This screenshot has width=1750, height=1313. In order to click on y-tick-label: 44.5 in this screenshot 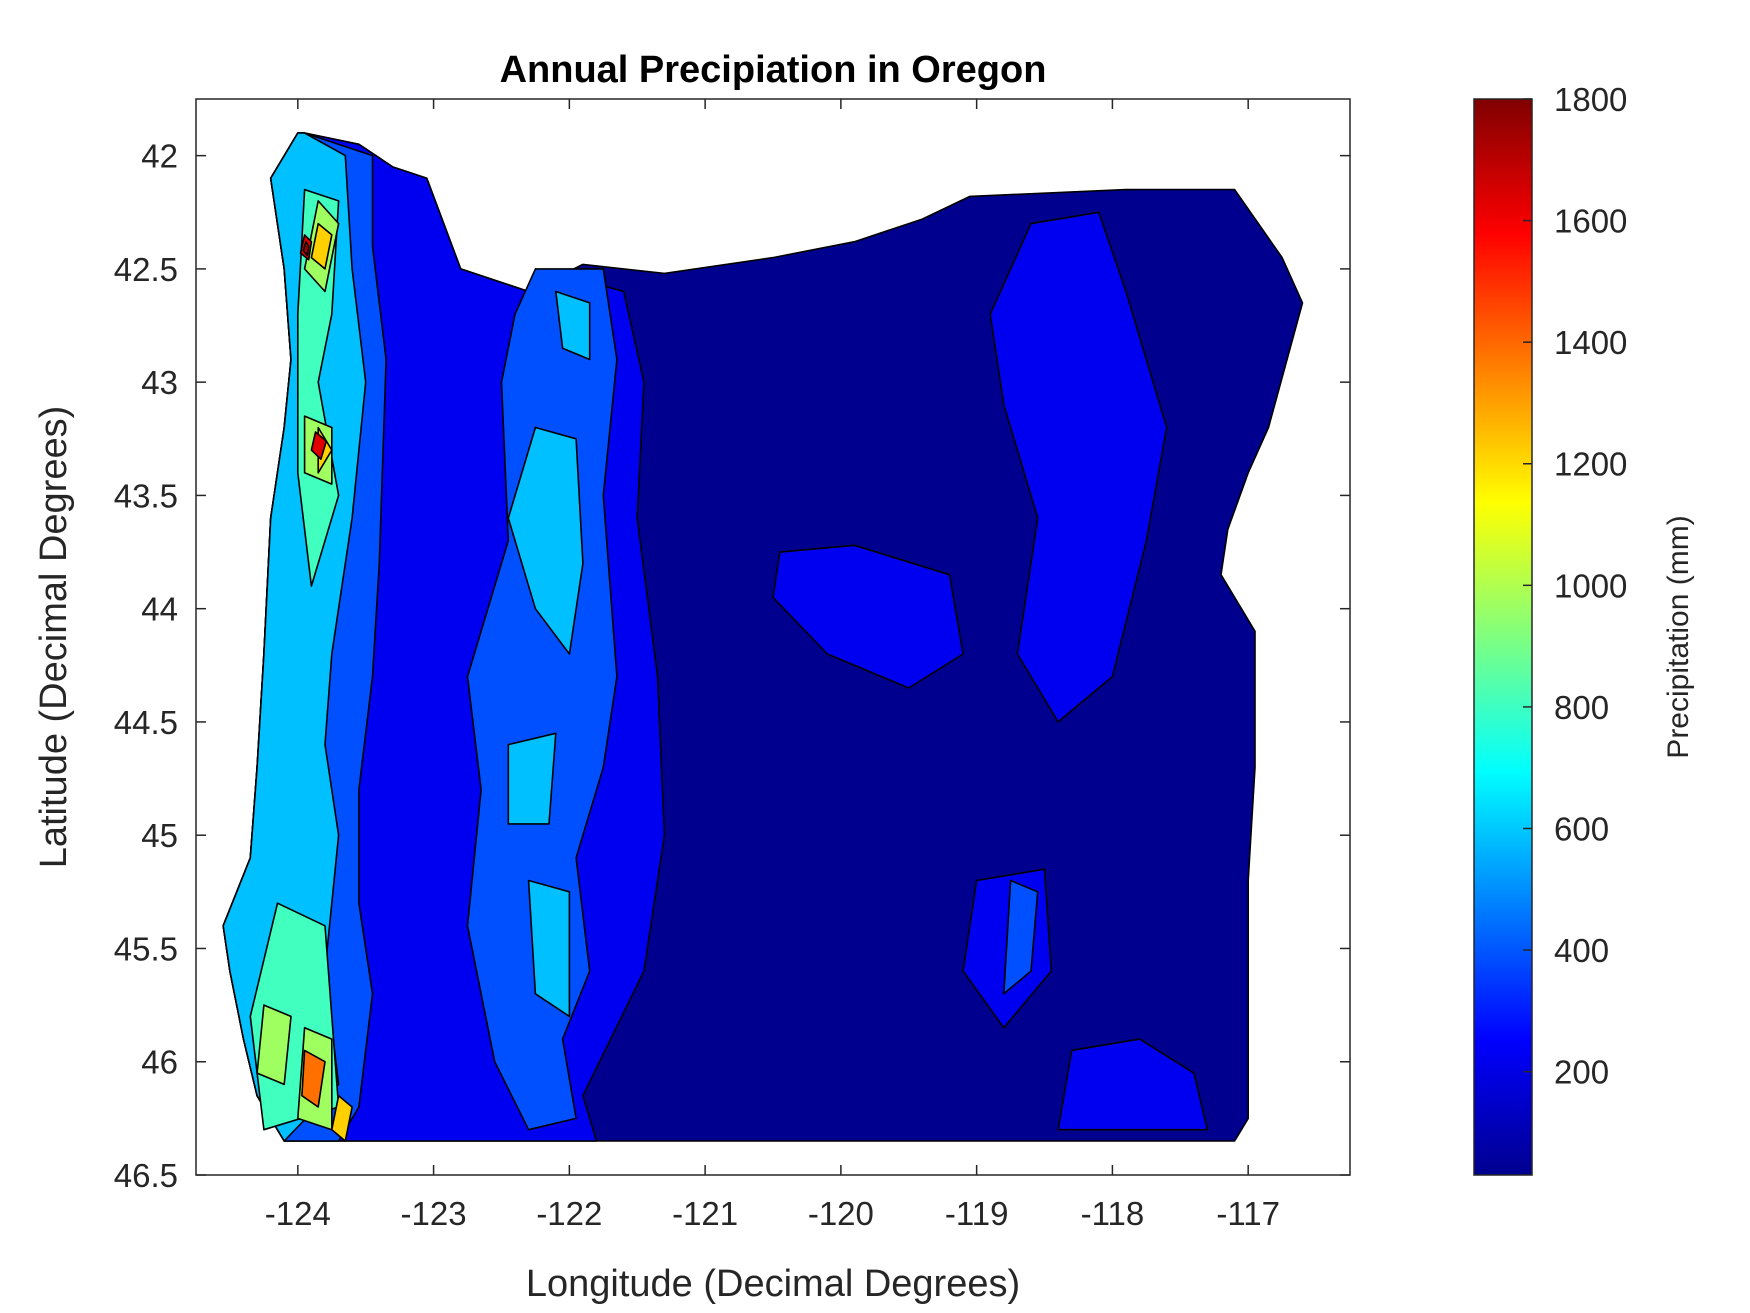, I will do `click(146, 722)`.